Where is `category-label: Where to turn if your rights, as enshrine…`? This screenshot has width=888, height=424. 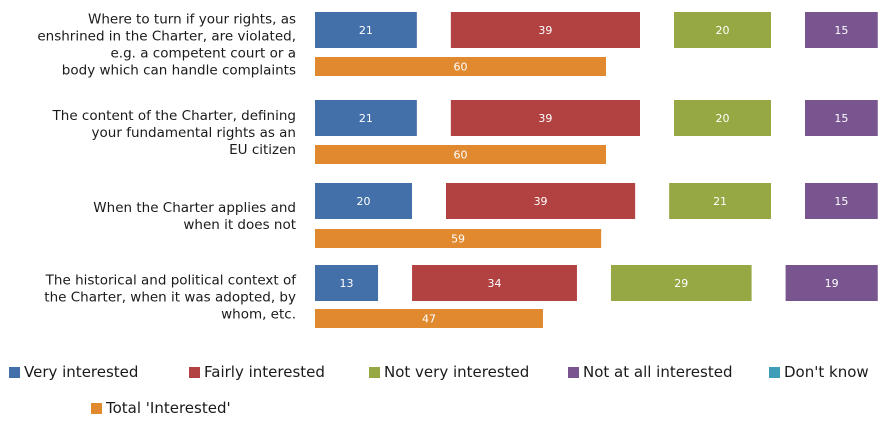
category-label: Where to turn if your rights, as enshrine… is located at coordinates (166, 45).